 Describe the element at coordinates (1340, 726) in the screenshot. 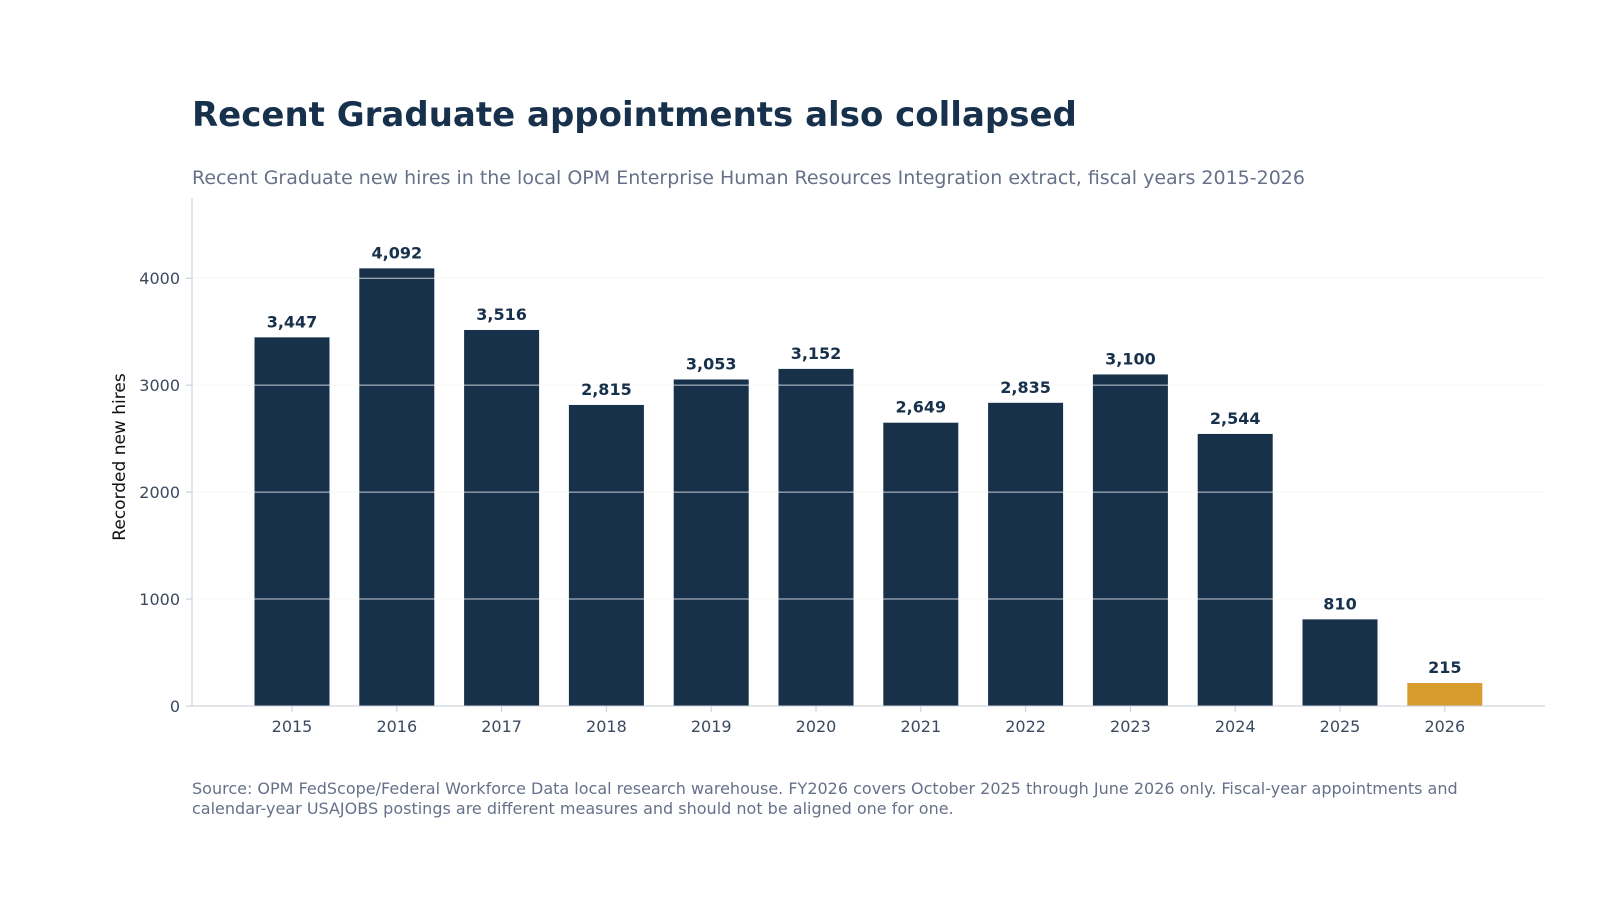

I see `x-tick-label-2025: 2025` at that location.